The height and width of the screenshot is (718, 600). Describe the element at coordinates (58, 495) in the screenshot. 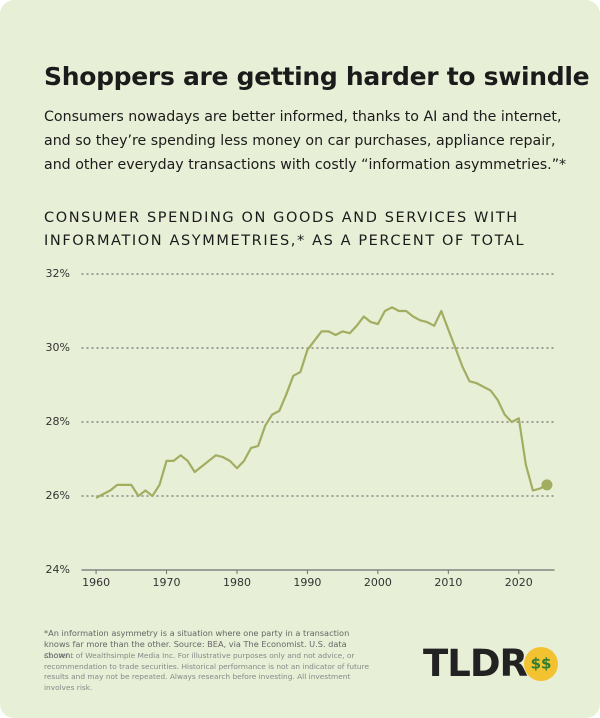

I see `y-tick-label: 26%` at that location.